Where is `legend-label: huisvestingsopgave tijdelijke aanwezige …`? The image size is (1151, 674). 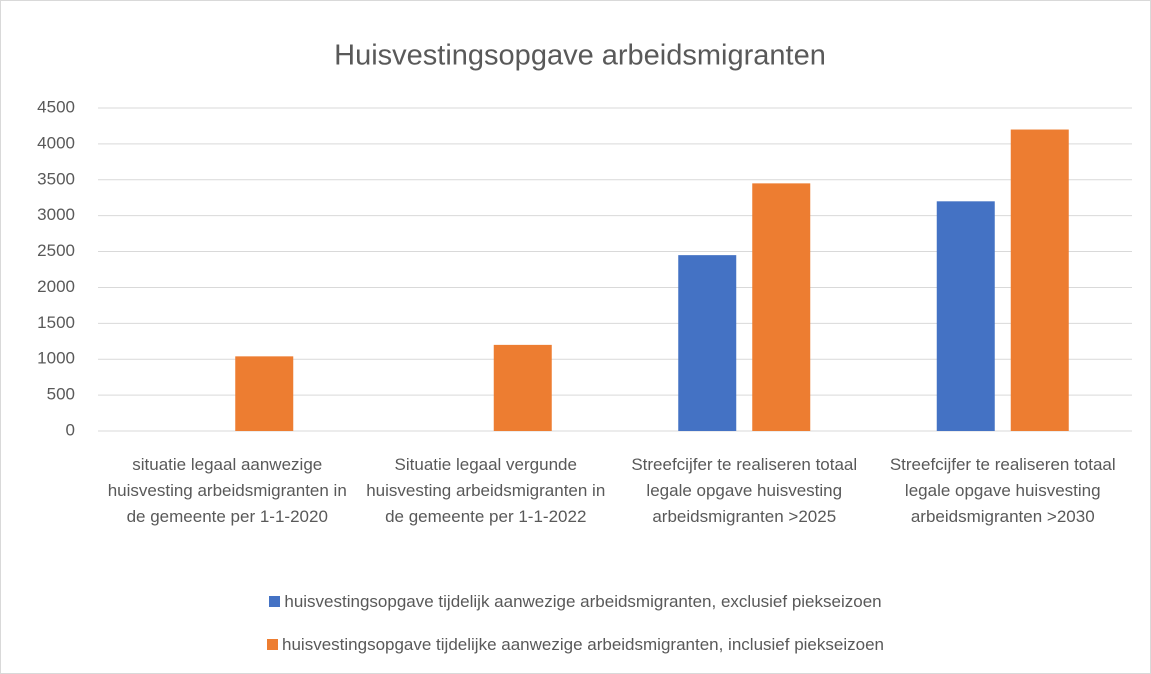 legend-label: huisvestingsopgave tijdelijke aanwezige … is located at coordinates (583, 644).